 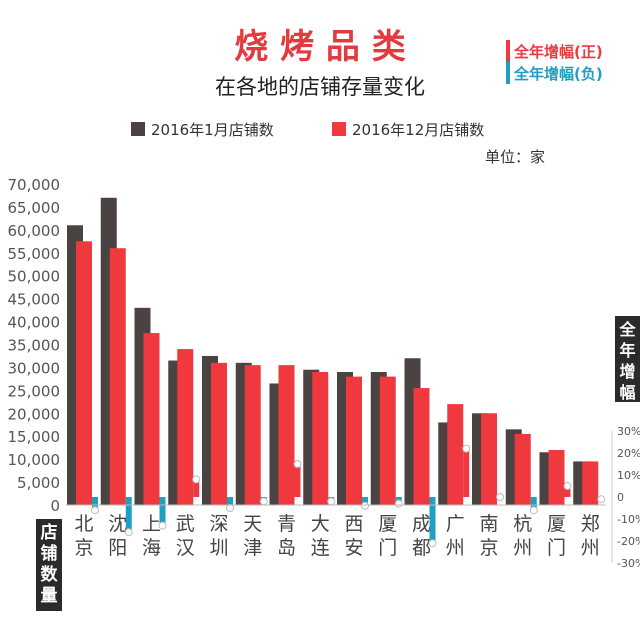 What do you see at coordinates (515, 157) in the screenshot?
I see `unit-label: 单位：家` at bounding box center [515, 157].